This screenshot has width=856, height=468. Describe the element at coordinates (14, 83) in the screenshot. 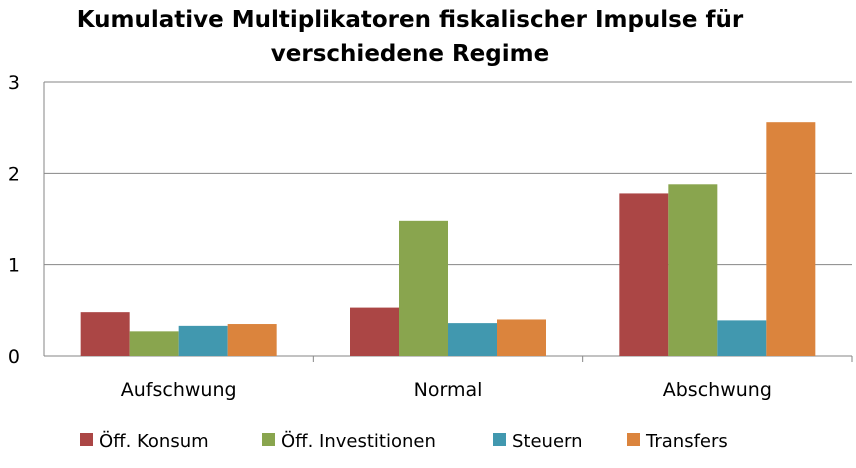

I see `y-tick-label: 3` at that location.